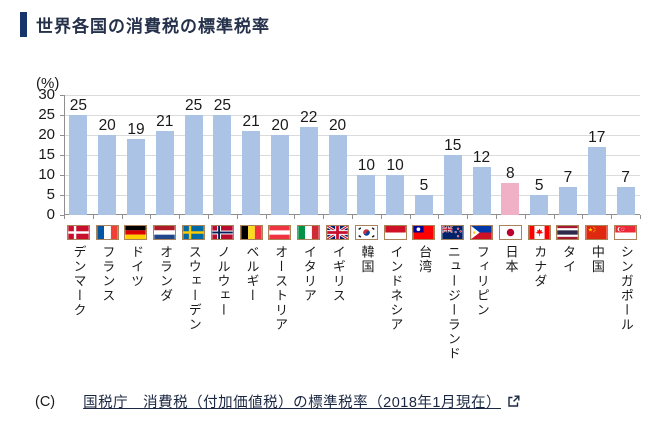  What do you see at coordinates (395, 228) in the screenshot?
I see `bar-column: 10 インドネシア` at bounding box center [395, 228].